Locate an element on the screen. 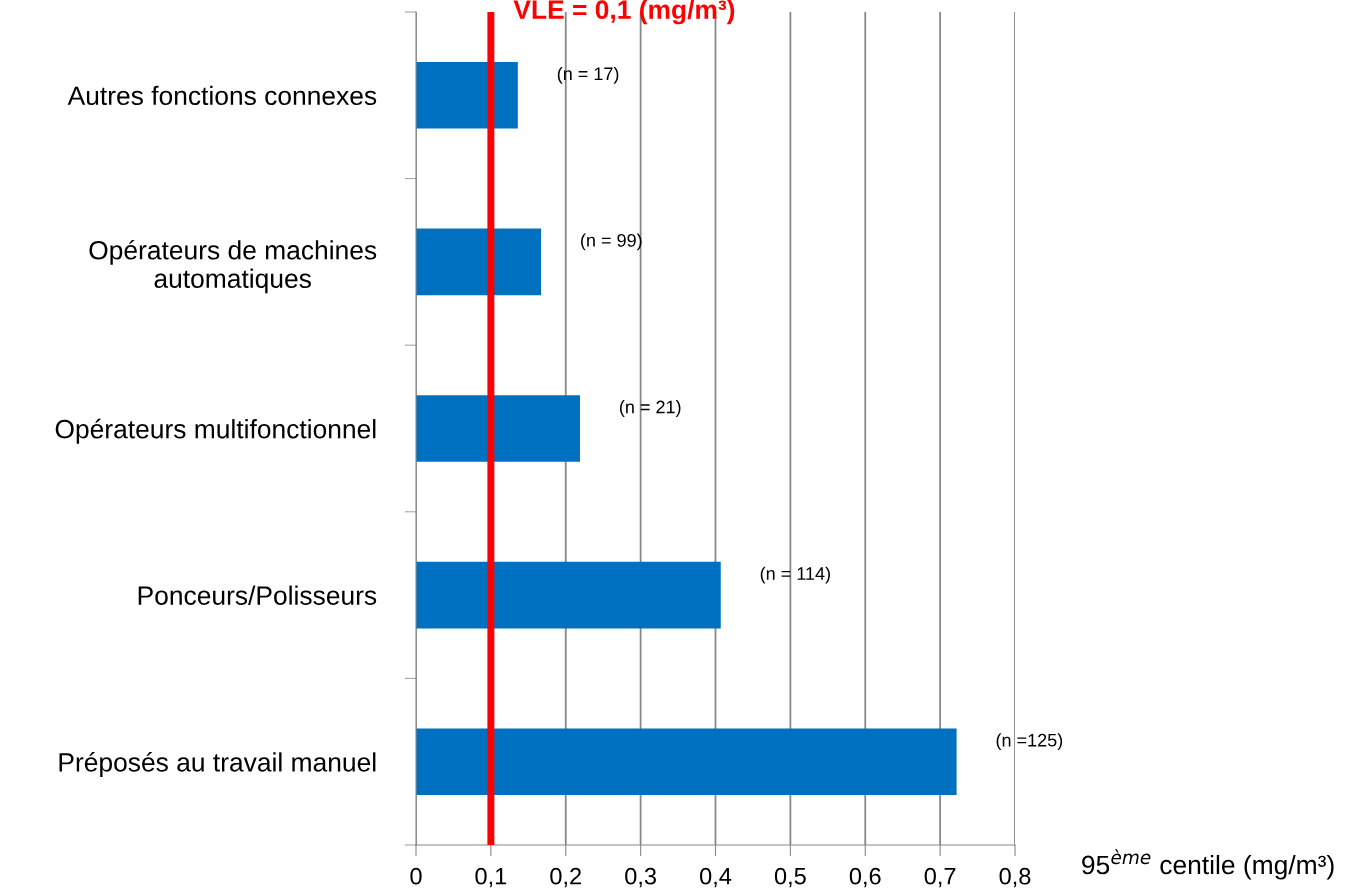 The height and width of the screenshot is (892, 1347). x-tick-label: 0,3 is located at coordinates (640, 877).